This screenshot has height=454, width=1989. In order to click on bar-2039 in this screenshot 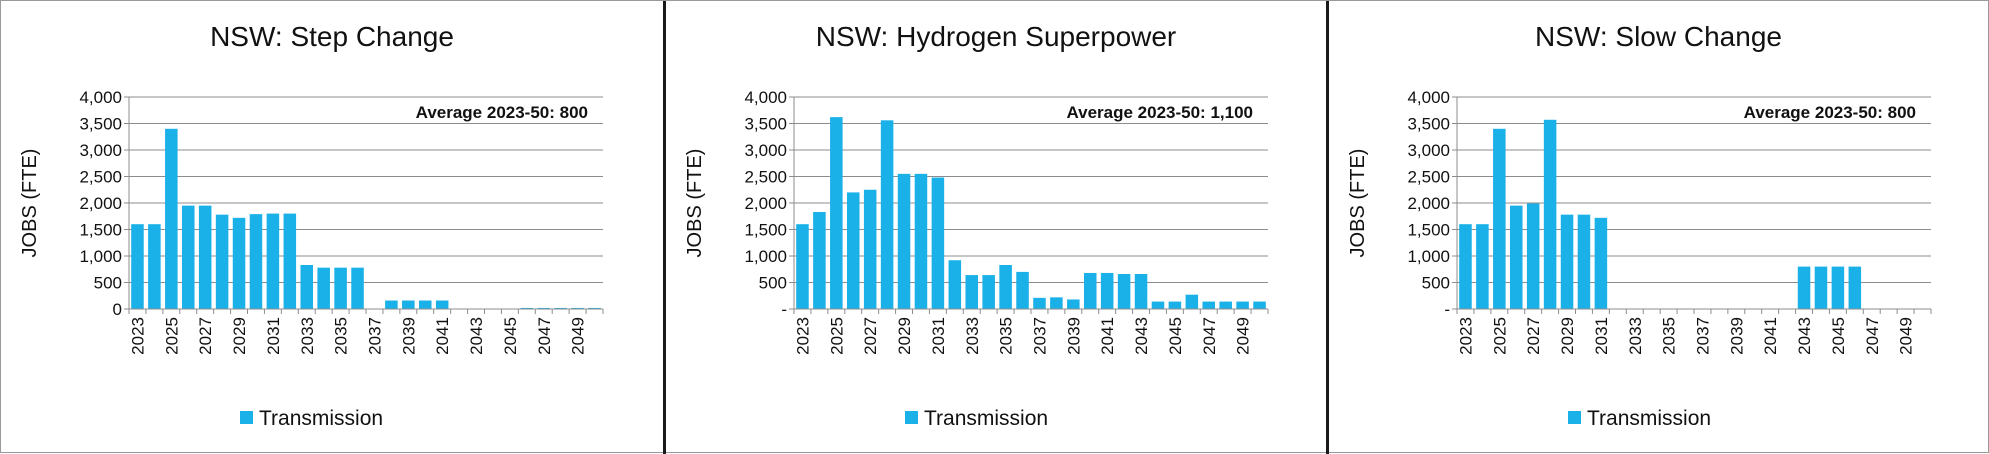, I will do `click(1073, 304)`.